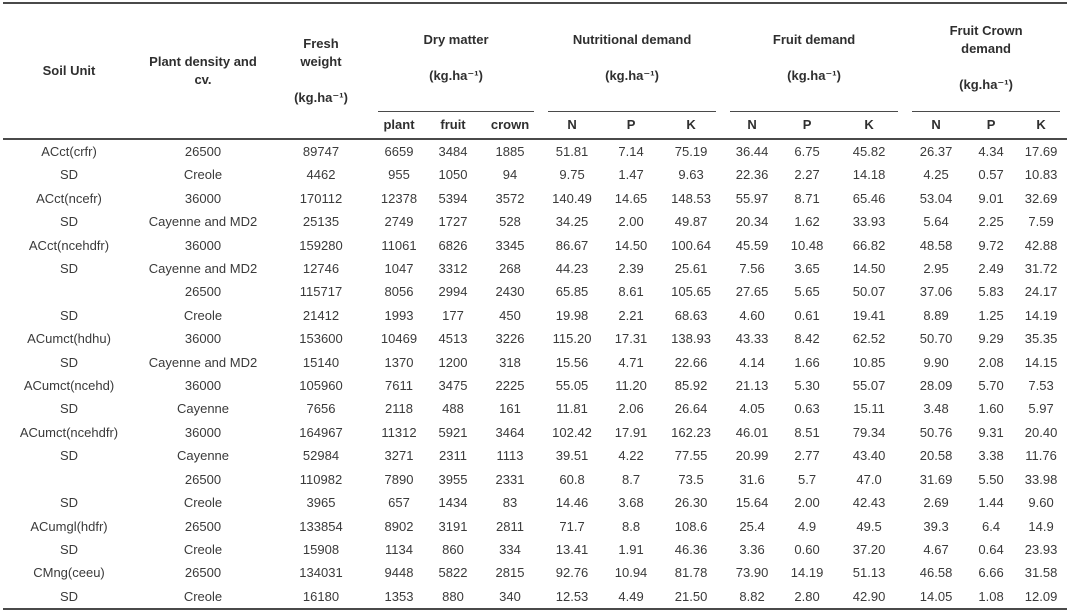  What do you see at coordinates (1041, 573) in the screenshot?
I see `table-cell: 31.58` at bounding box center [1041, 573].